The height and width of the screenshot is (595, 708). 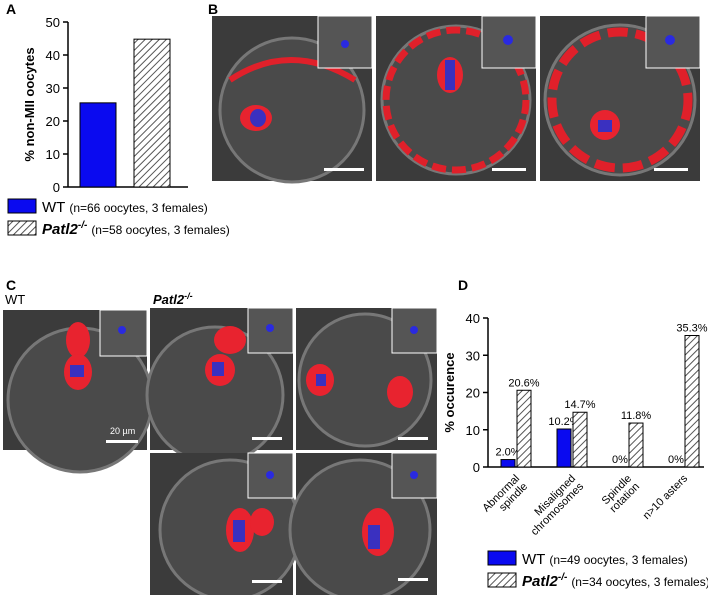 I want to click on legend-entry: WT (n=49 oocytes, 3 females), so click(x=605, y=559).